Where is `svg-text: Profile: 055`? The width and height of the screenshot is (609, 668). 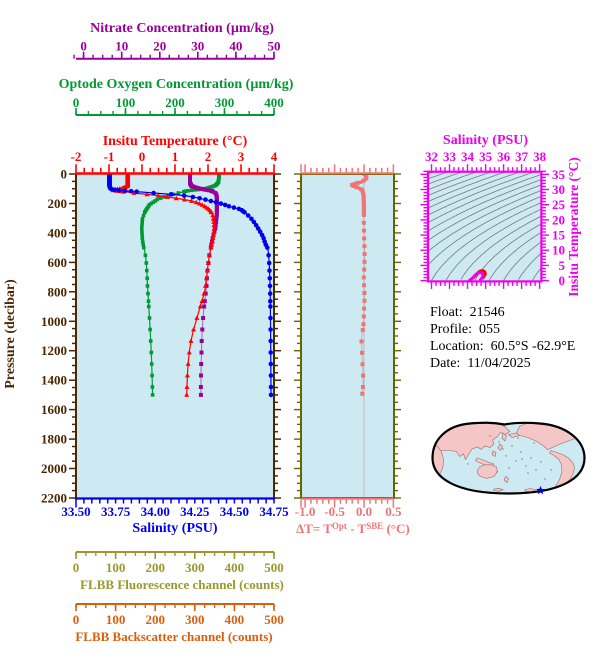 svg-text: Profile: 055 is located at coordinates (465, 329).